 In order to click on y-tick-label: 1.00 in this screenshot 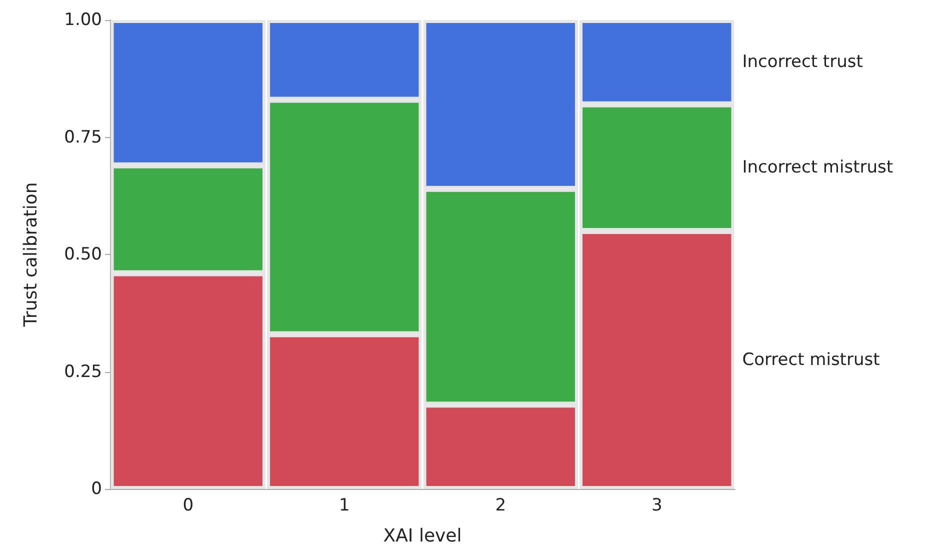, I will do `click(83, 20)`.